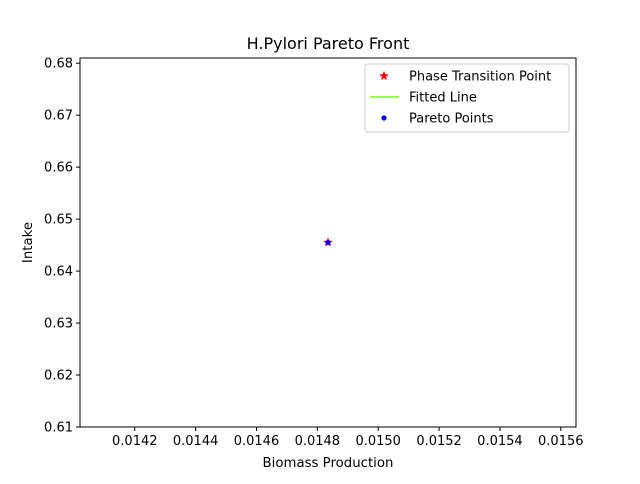 This screenshot has width=640, height=484. What do you see at coordinates (443, 98) in the screenshot?
I see `fitted-line-legend-label: Fitted Line` at bounding box center [443, 98].